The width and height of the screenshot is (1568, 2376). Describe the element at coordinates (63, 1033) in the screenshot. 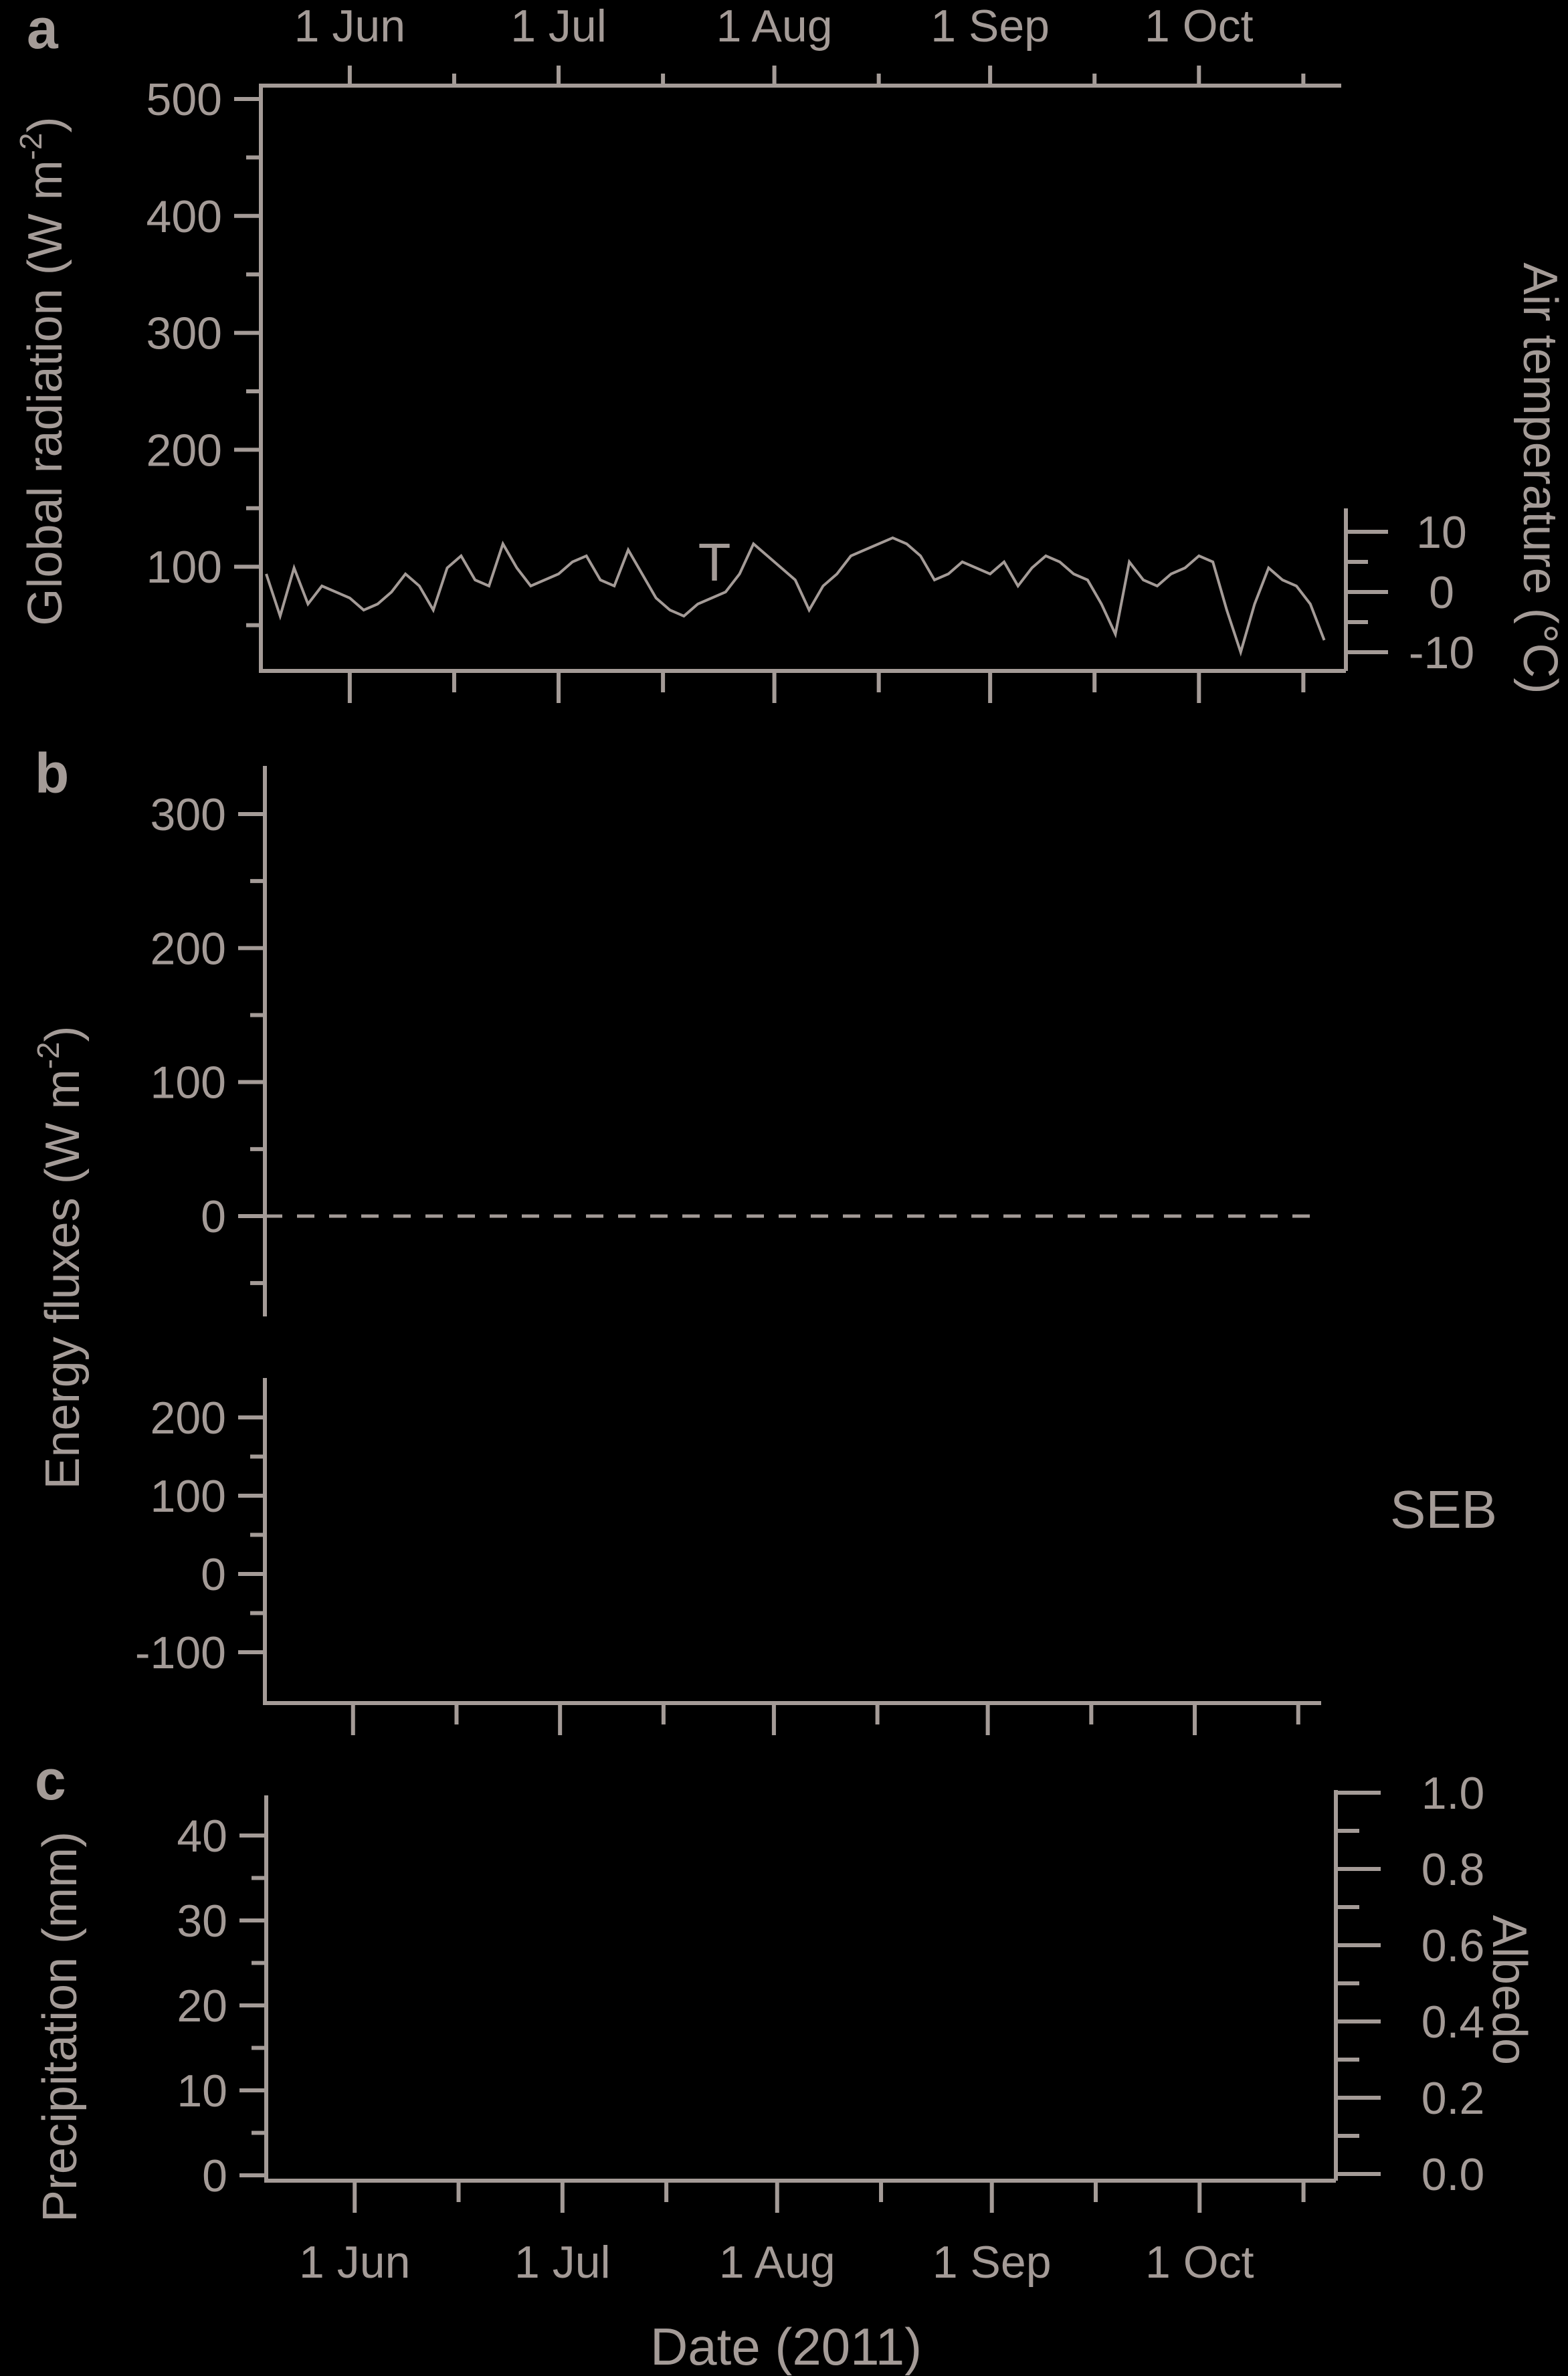

I see `y-axis-label-b-end: )` at that location.